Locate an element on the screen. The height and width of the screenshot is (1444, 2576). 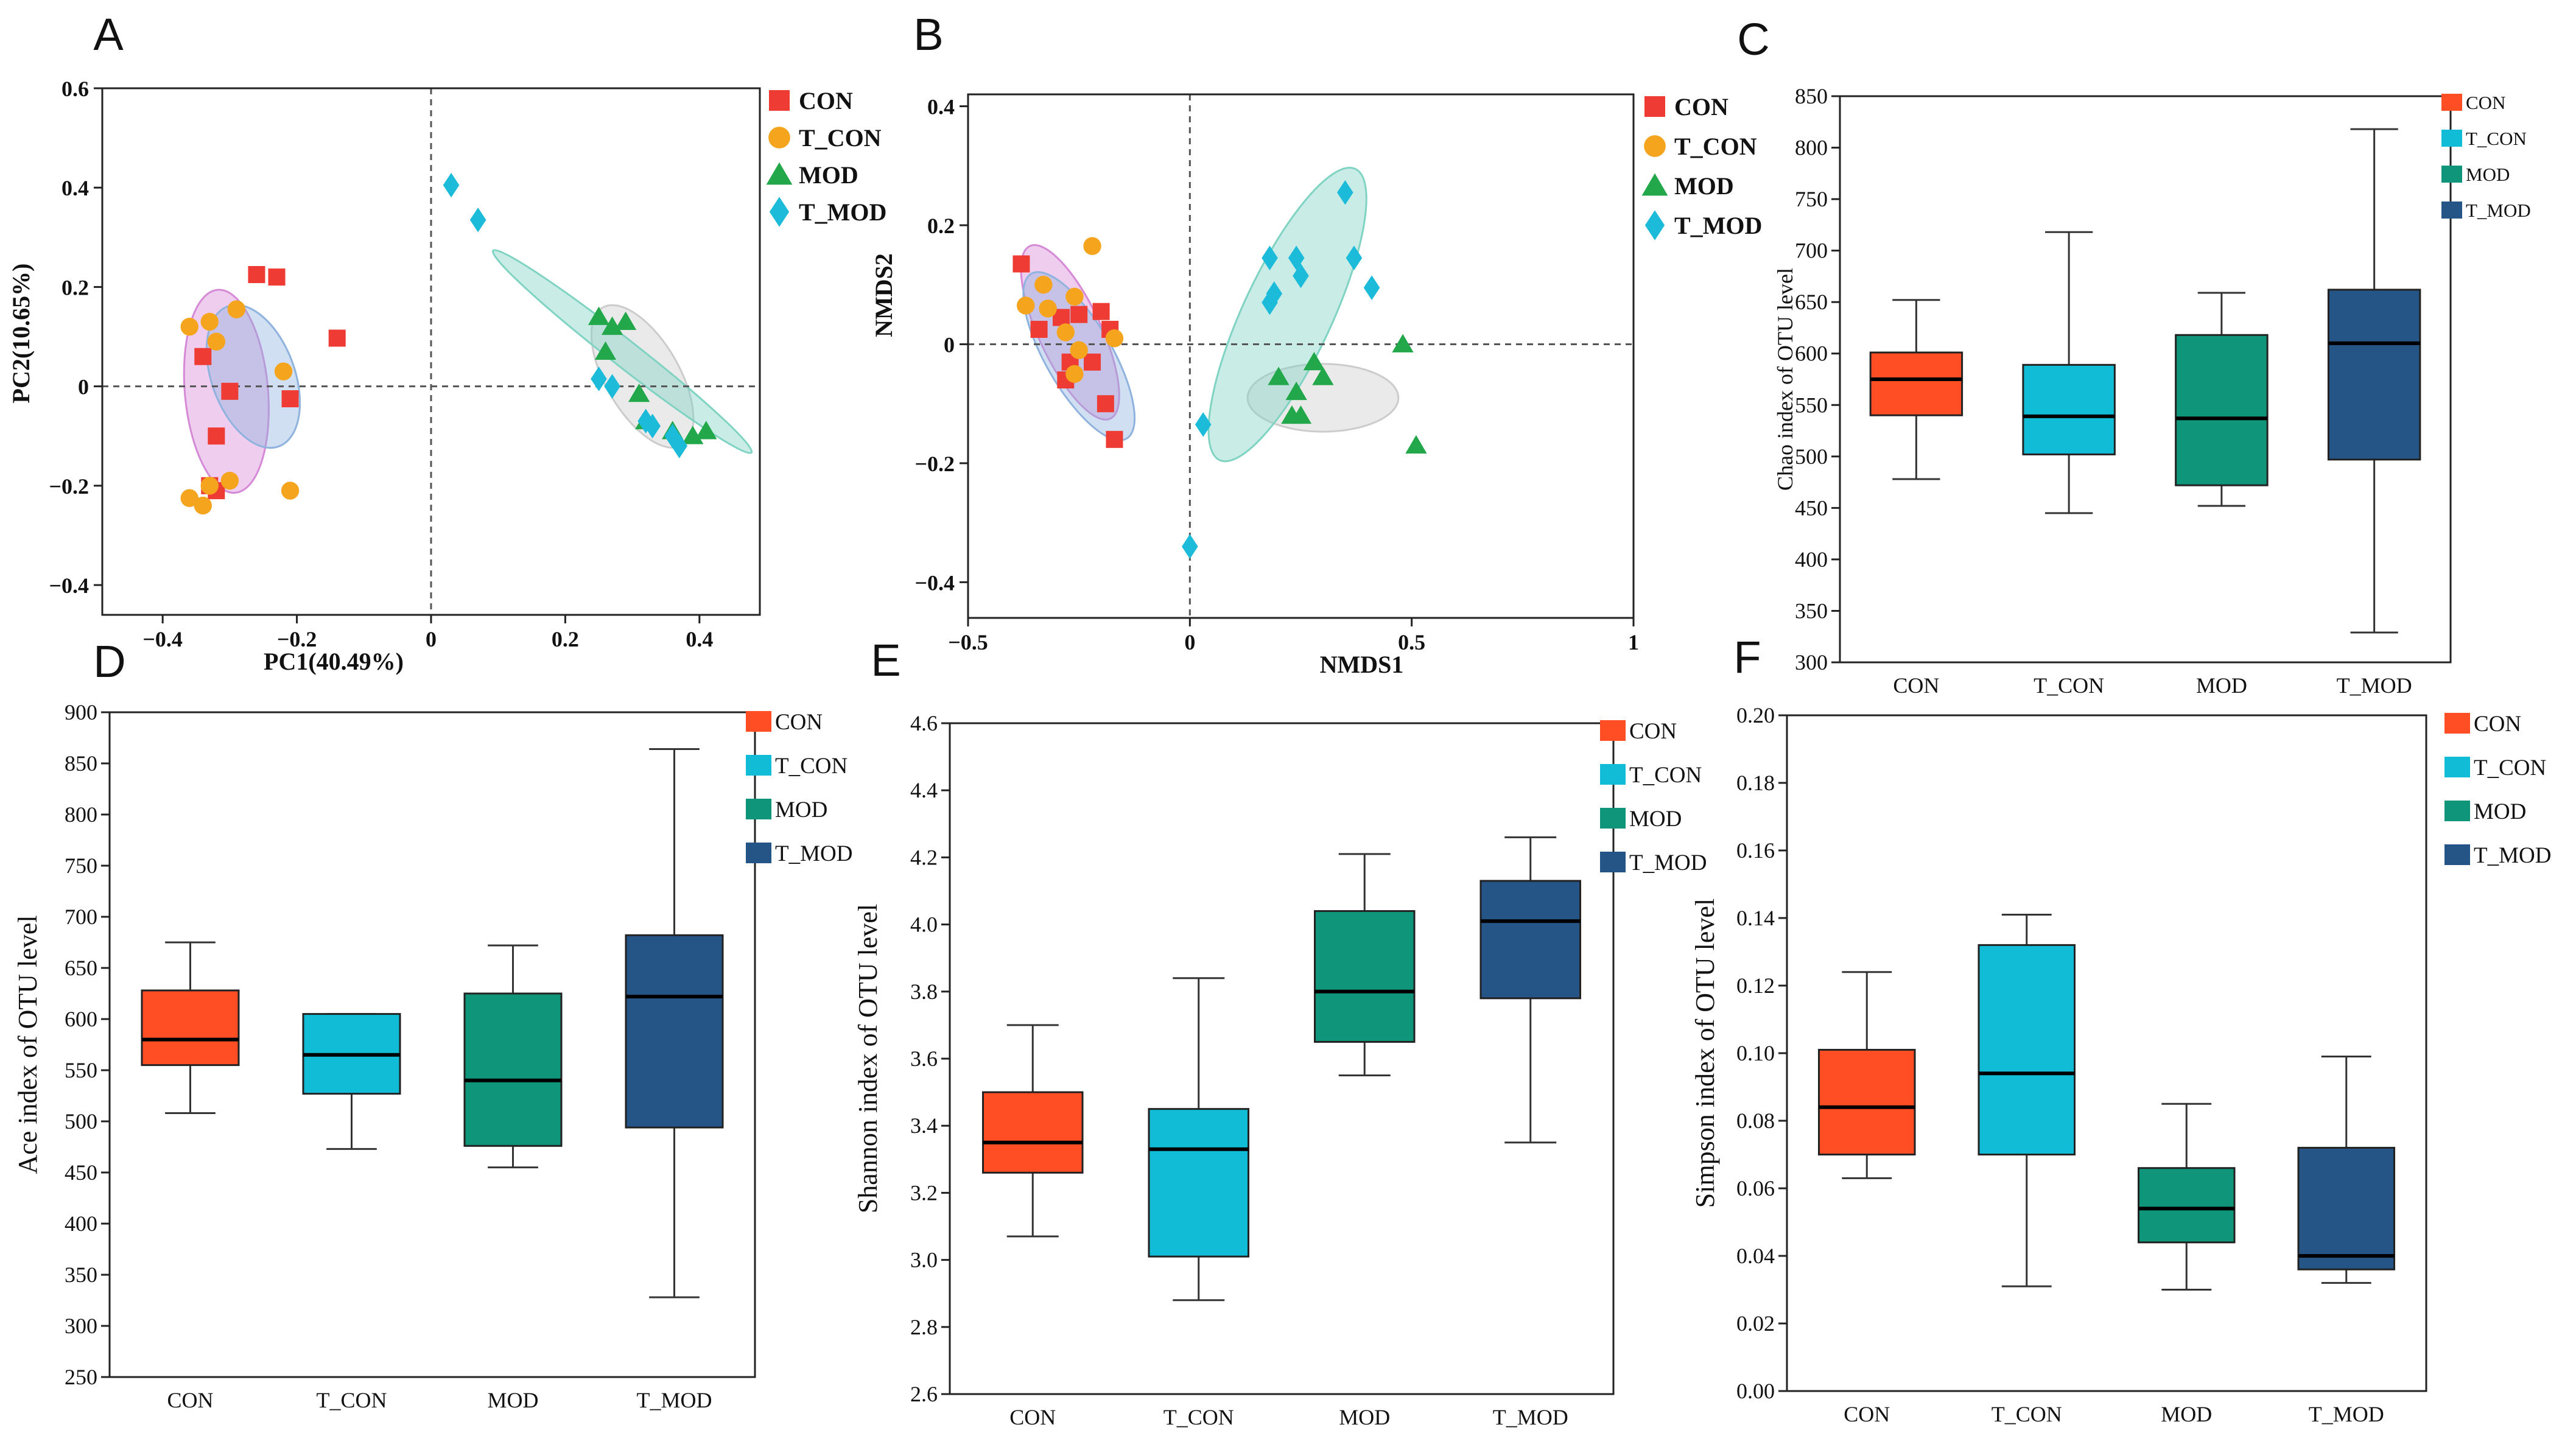
x-tick-label: T_MOD is located at coordinates (674, 1400).